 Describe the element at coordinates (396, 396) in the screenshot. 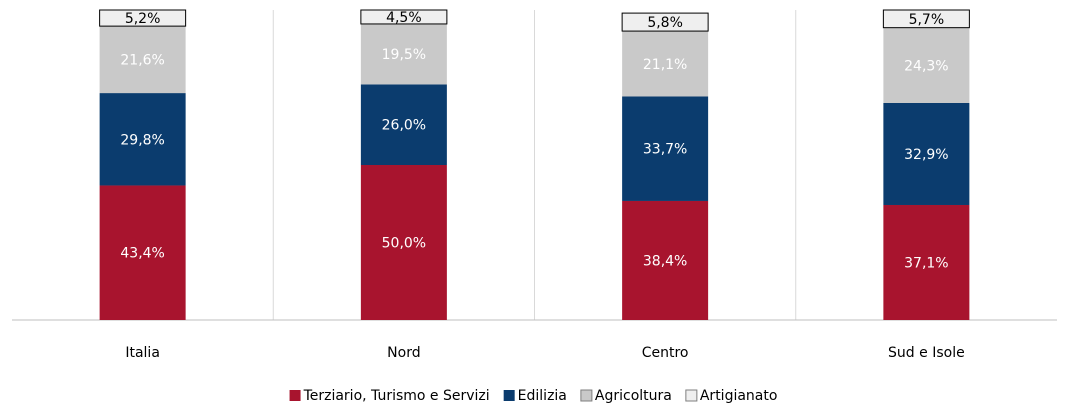

I see `legend-label: Terziario, Turismo e Servizi` at that location.